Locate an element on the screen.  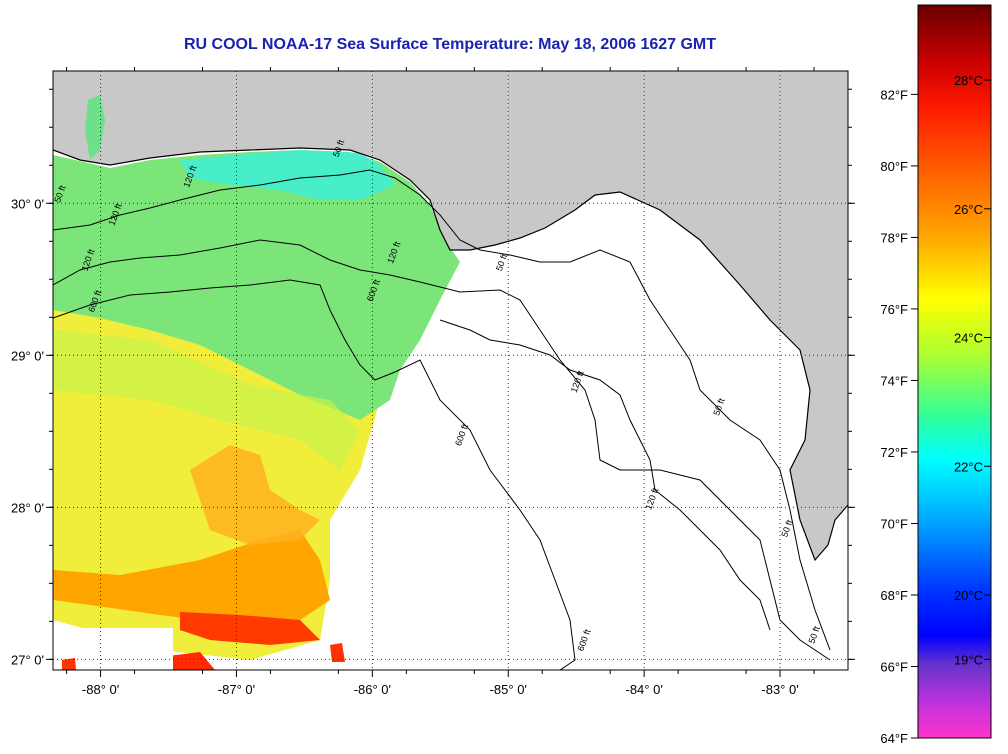
lat-tick-label: 27° 0' is located at coordinates (27, 659).